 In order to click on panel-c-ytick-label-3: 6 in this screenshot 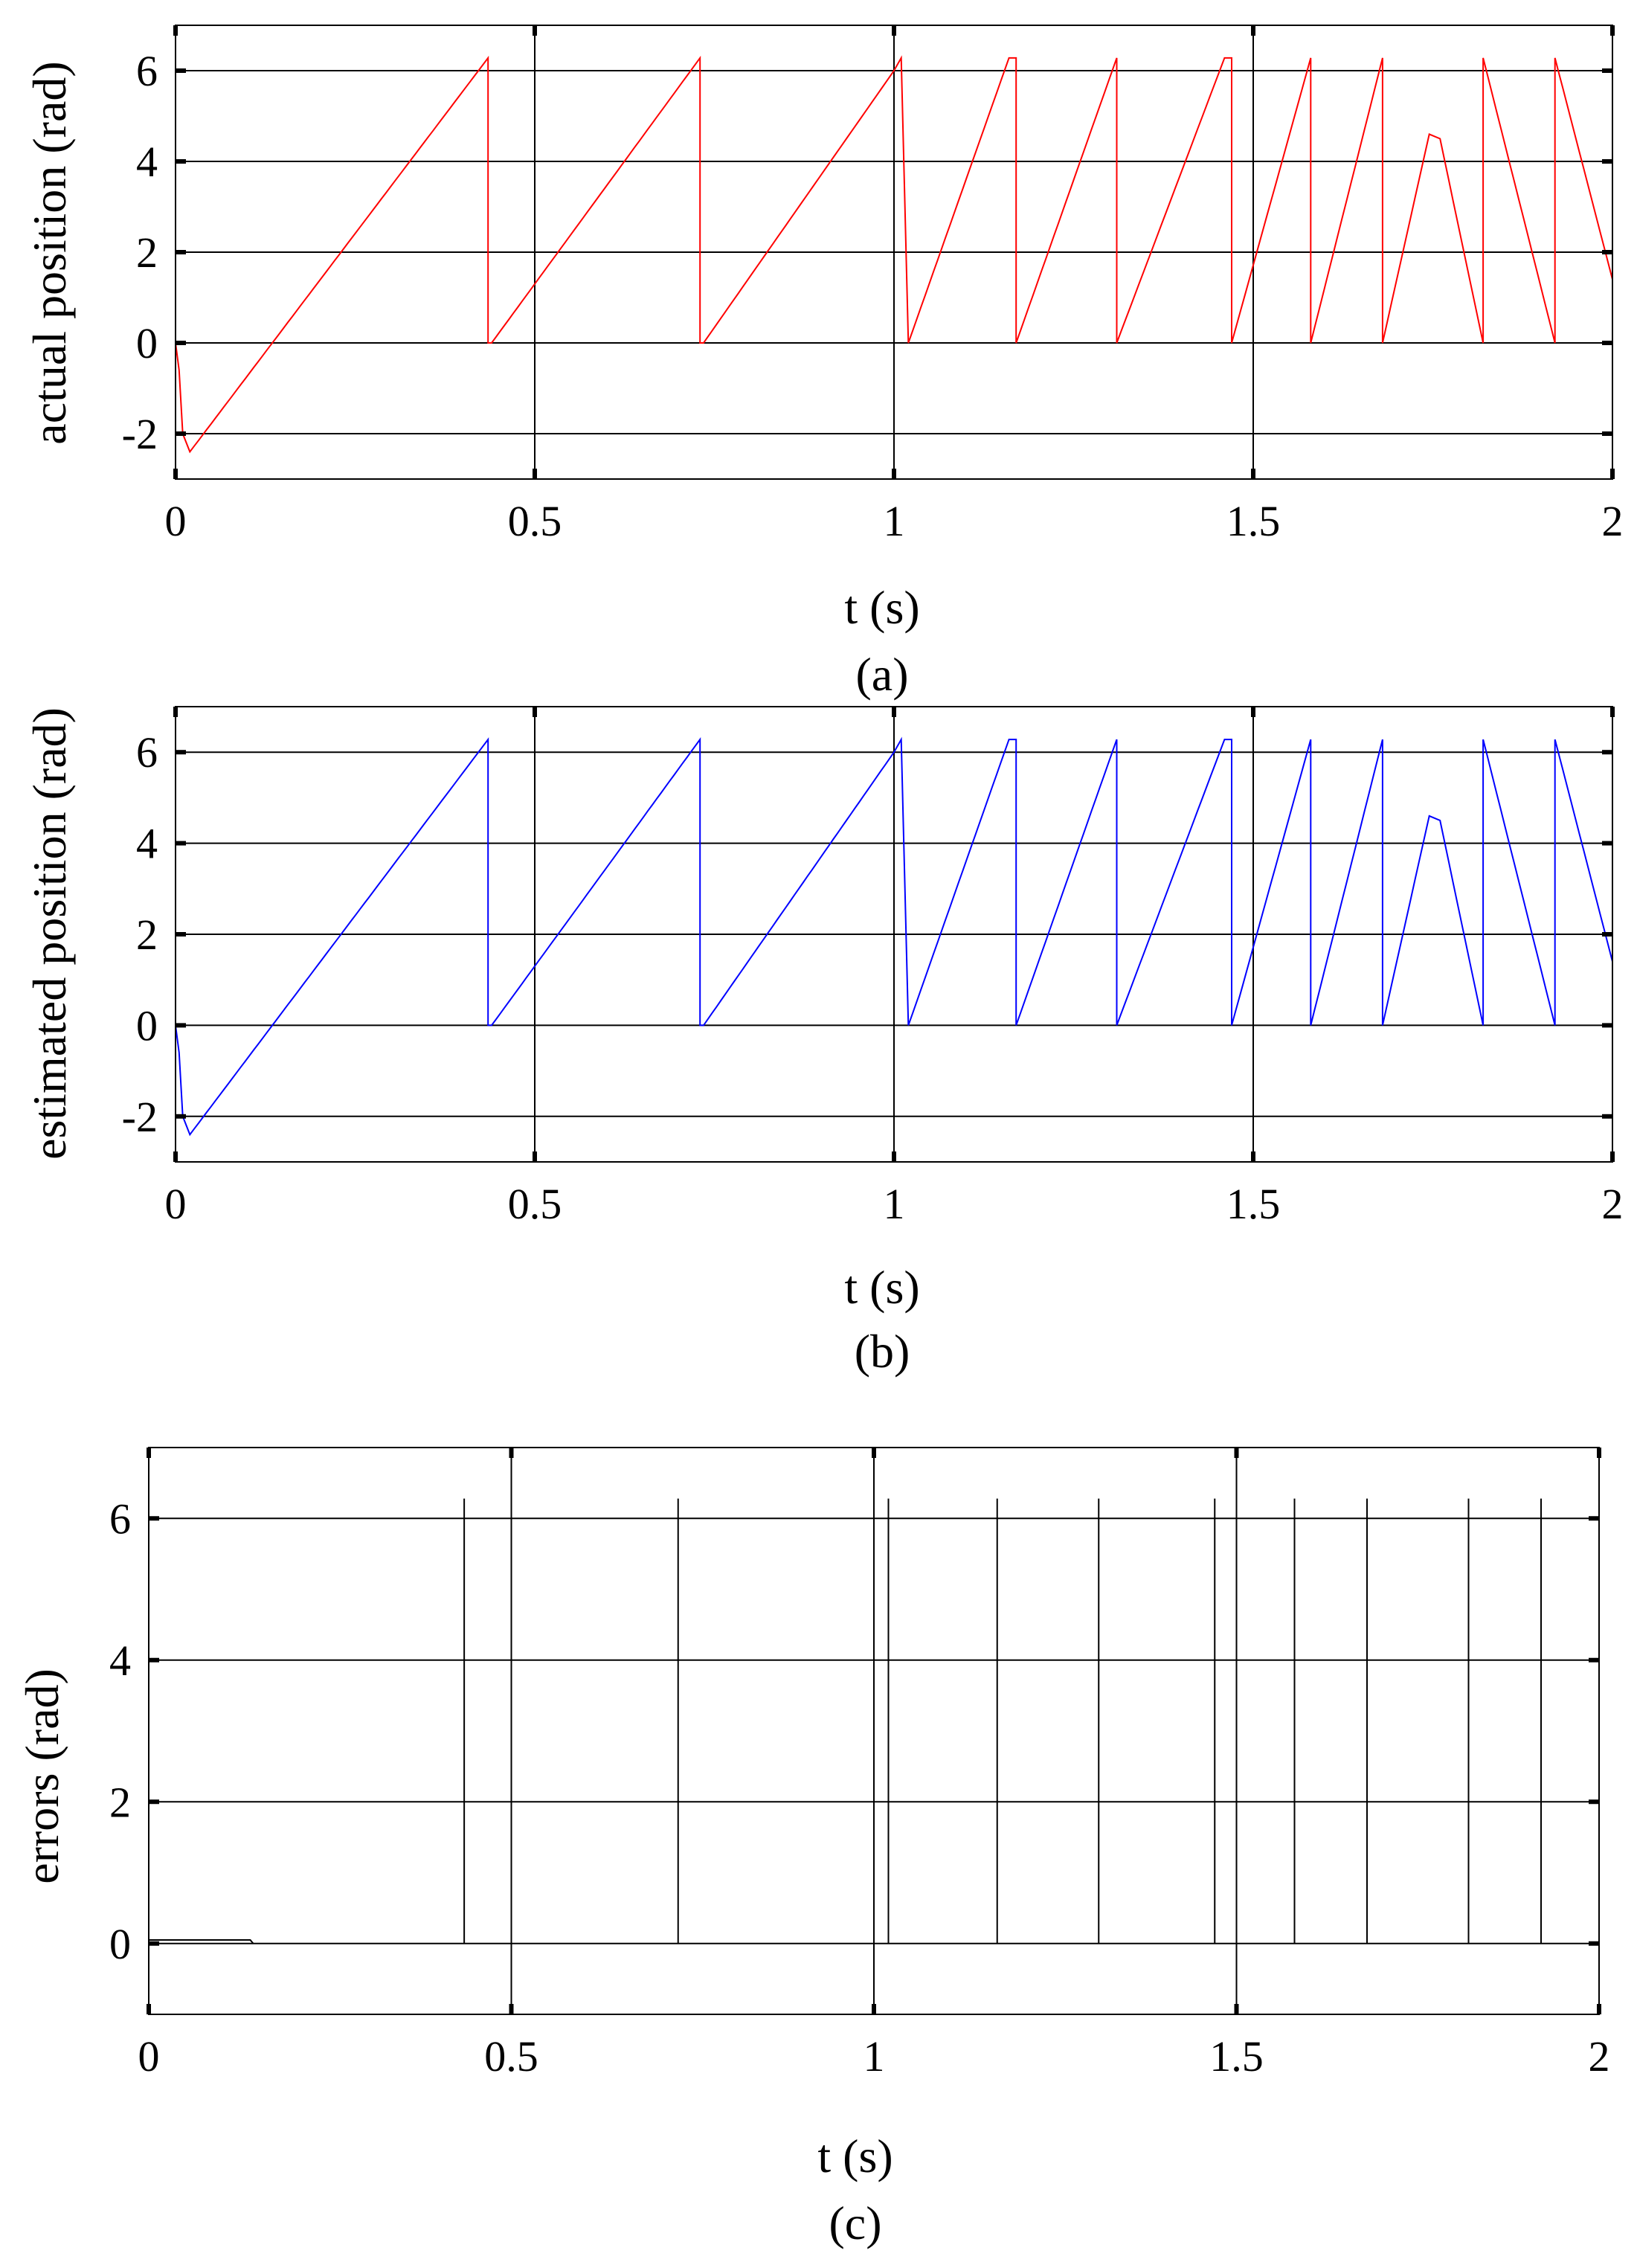, I will do `click(120, 1518)`.